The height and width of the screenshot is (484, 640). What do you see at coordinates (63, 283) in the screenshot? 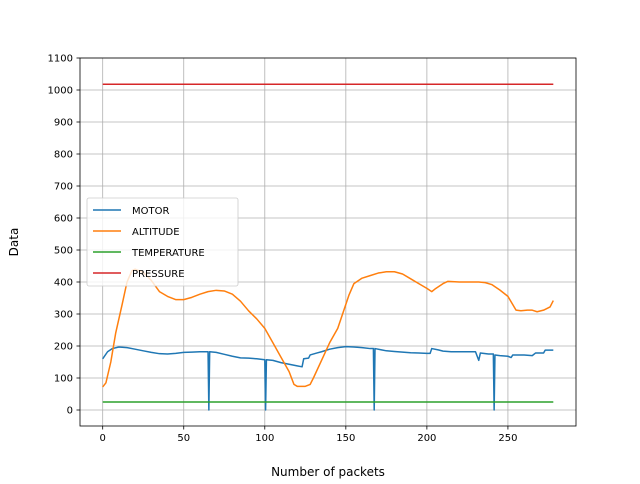
I see `y-tick-label: 400` at bounding box center [63, 283].